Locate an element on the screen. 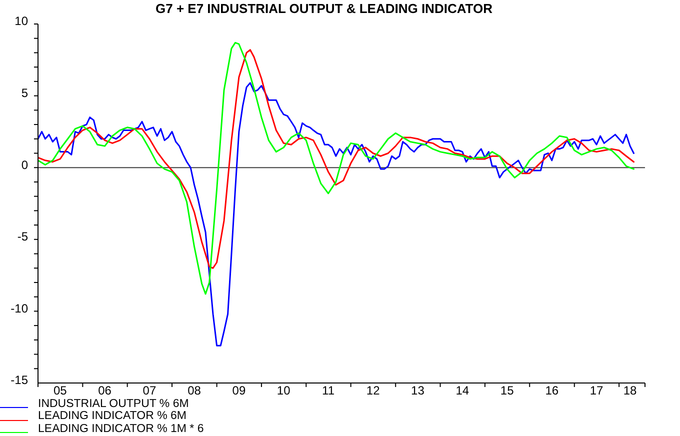 Image resolution: width=680 pixels, height=436 pixels. y-tick-label: 0 is located at coordinates (24, 165).